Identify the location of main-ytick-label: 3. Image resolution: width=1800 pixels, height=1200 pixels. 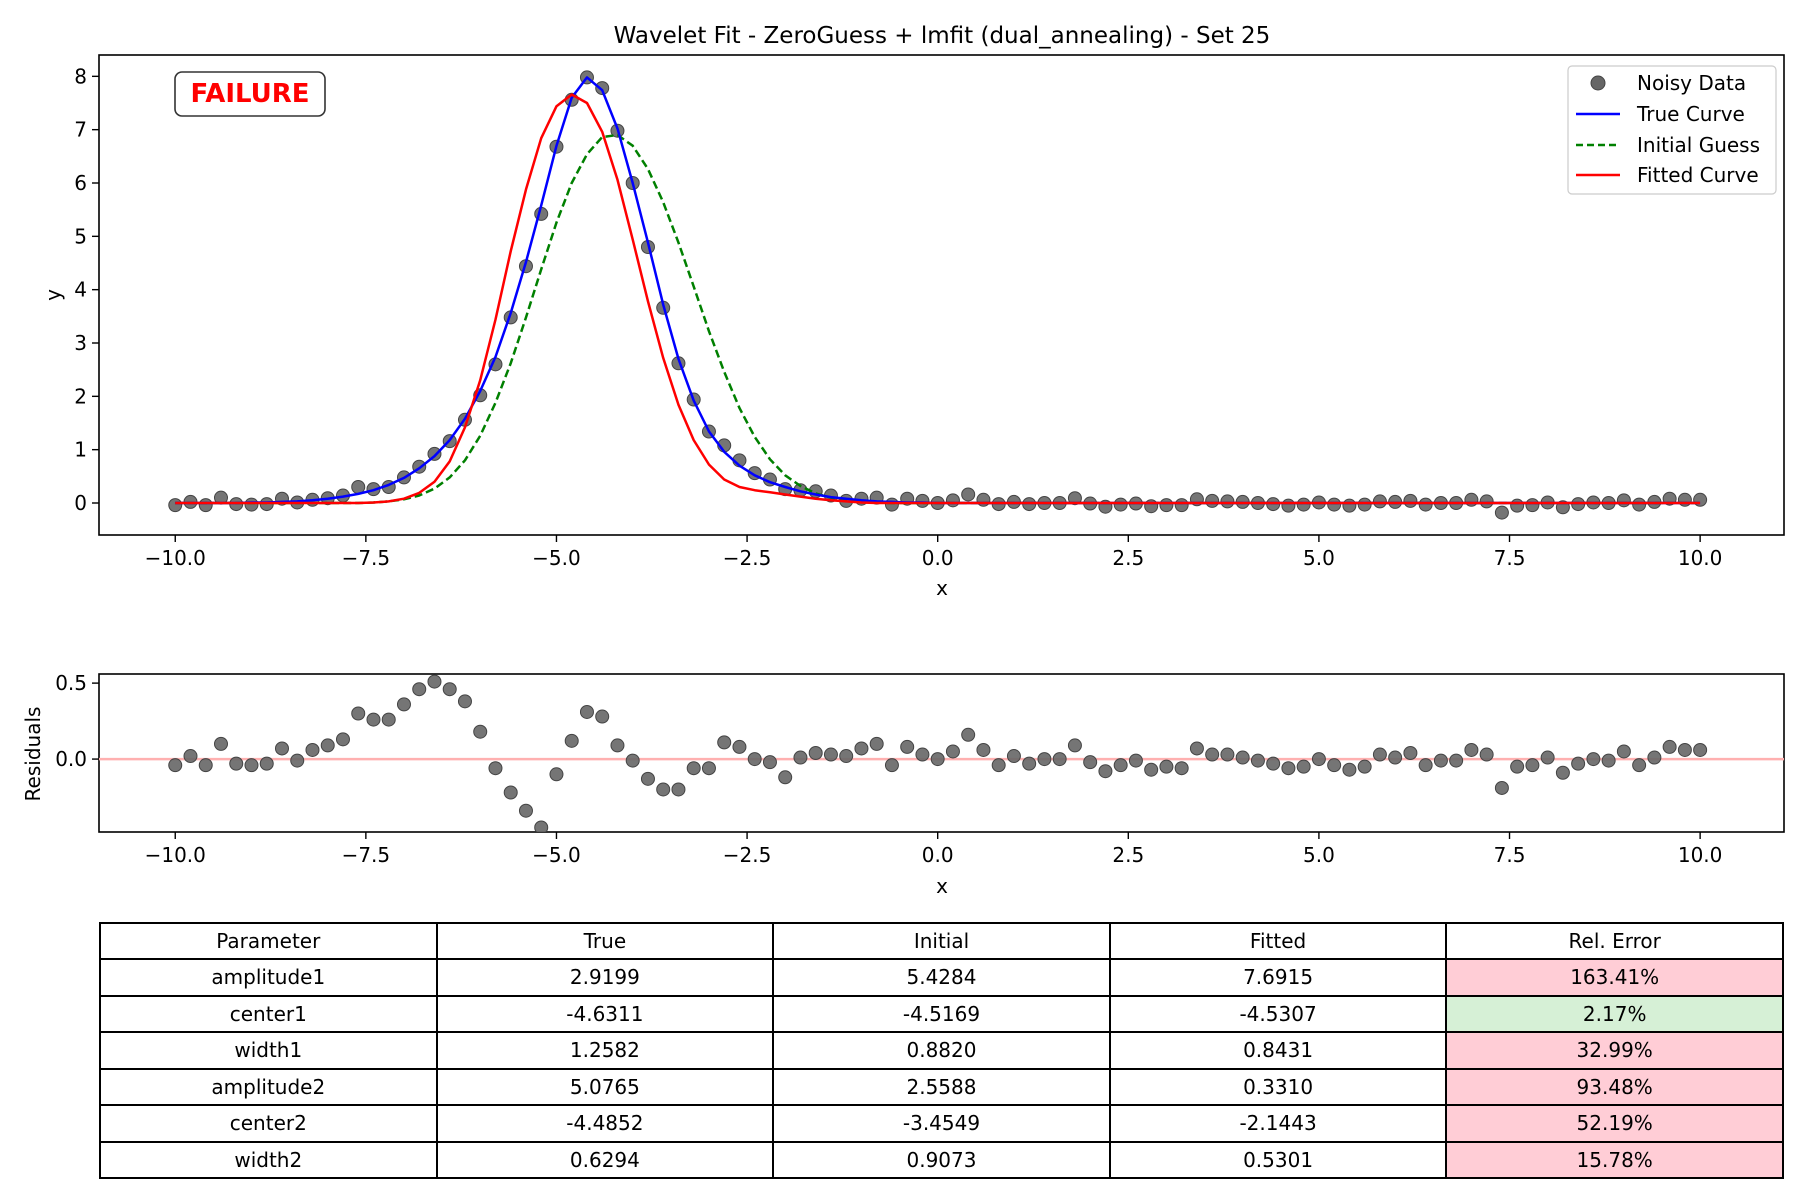
(80, 343).